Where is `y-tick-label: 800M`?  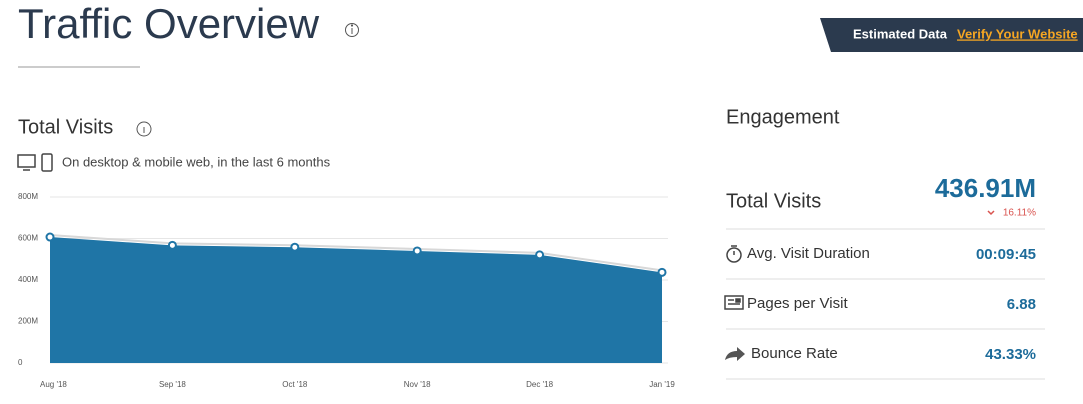
y-tick-label: 800M is located at coordinates (28, 196).